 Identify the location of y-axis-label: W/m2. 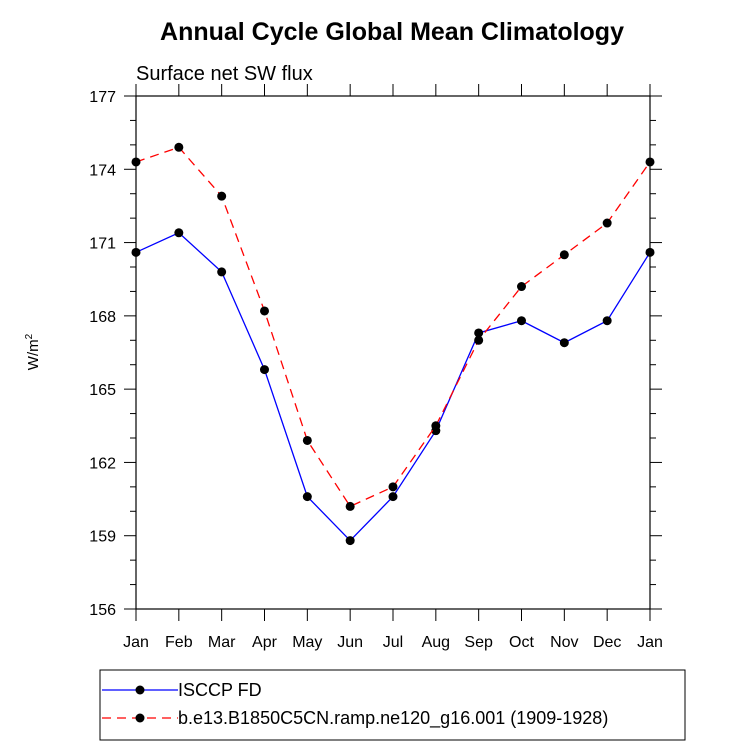
(33, 351).